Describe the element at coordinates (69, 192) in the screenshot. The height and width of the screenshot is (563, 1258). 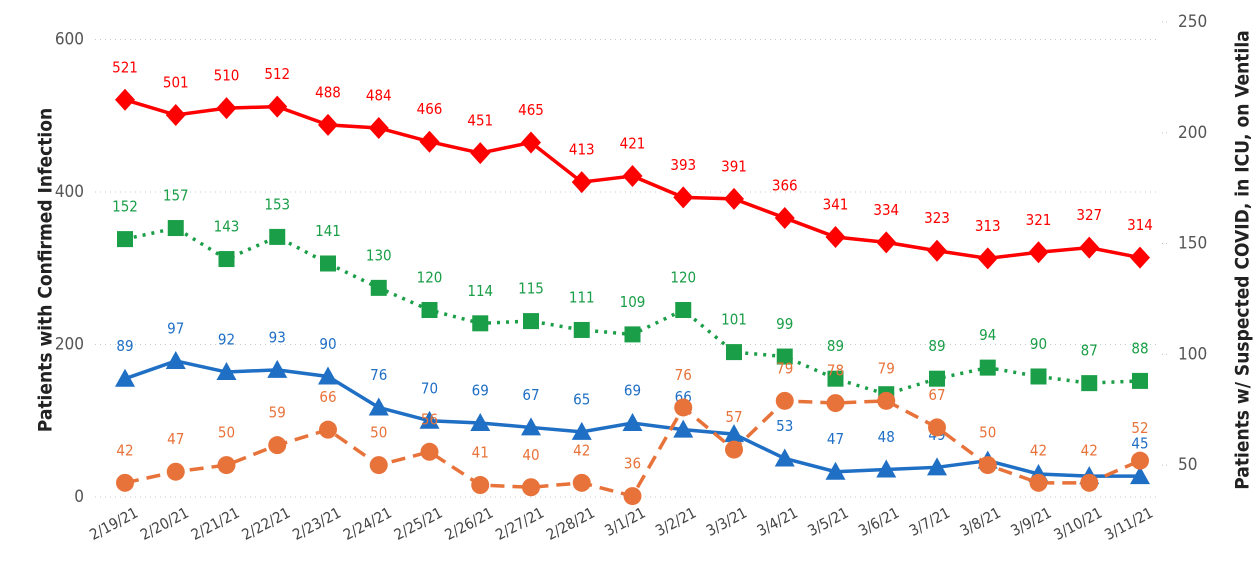
I see `y-tick-label: 400` at that location.